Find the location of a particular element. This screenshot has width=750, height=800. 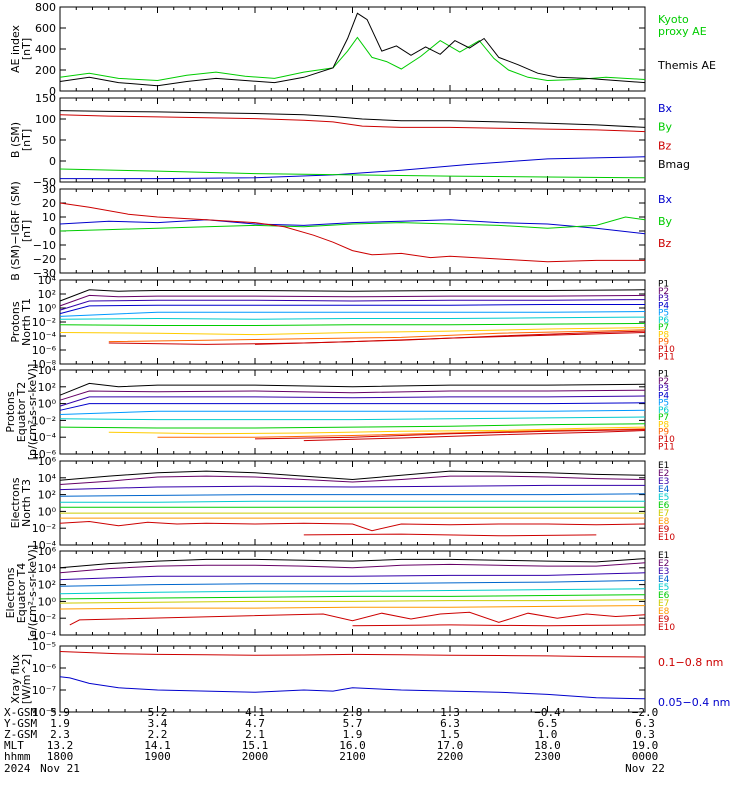

y-tick-label: 10⁴ is located at coordinates (47, 370).